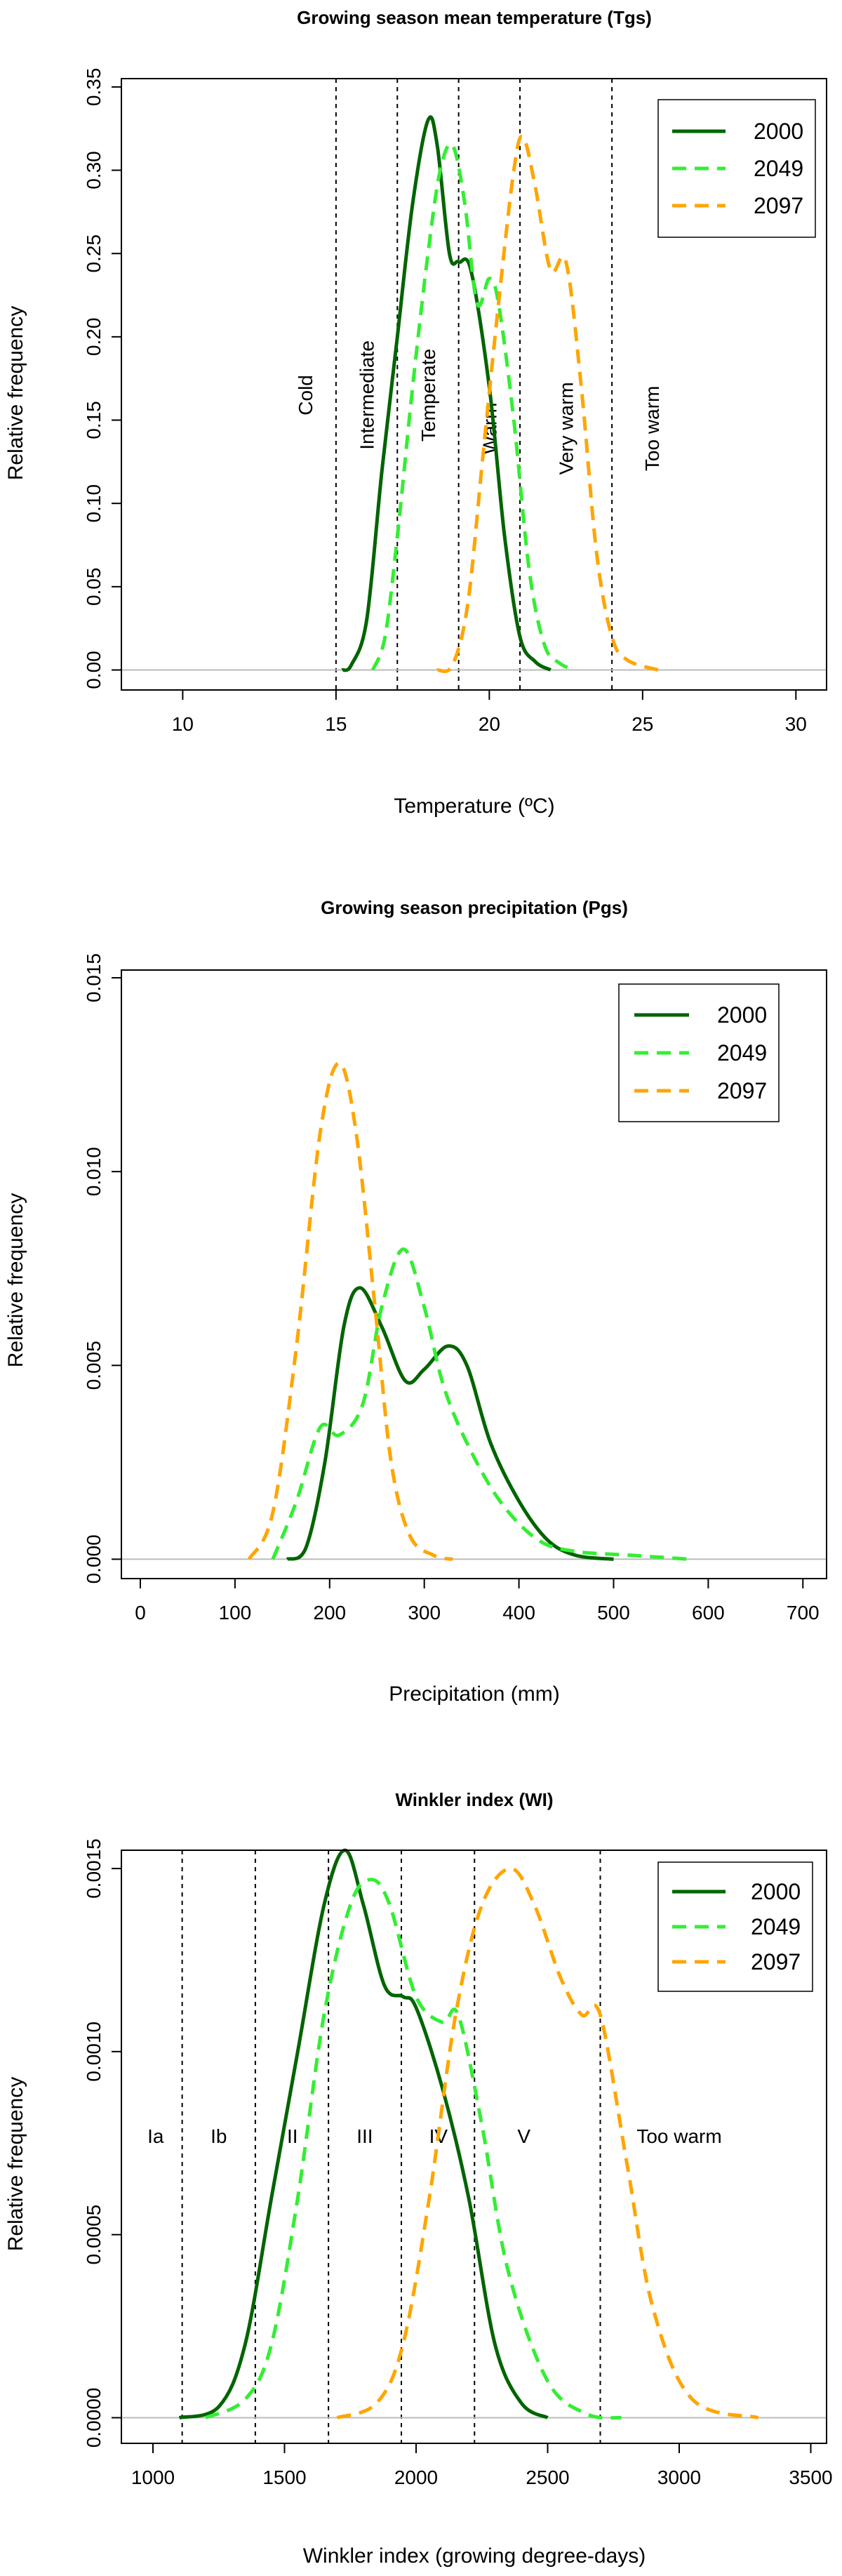 The height and width of the screenshot is (2576, 842). What do you see at coordinates (796, 724) in the screenshot?
I see `x-tick-label: 30` at bounding box center [796, 724].